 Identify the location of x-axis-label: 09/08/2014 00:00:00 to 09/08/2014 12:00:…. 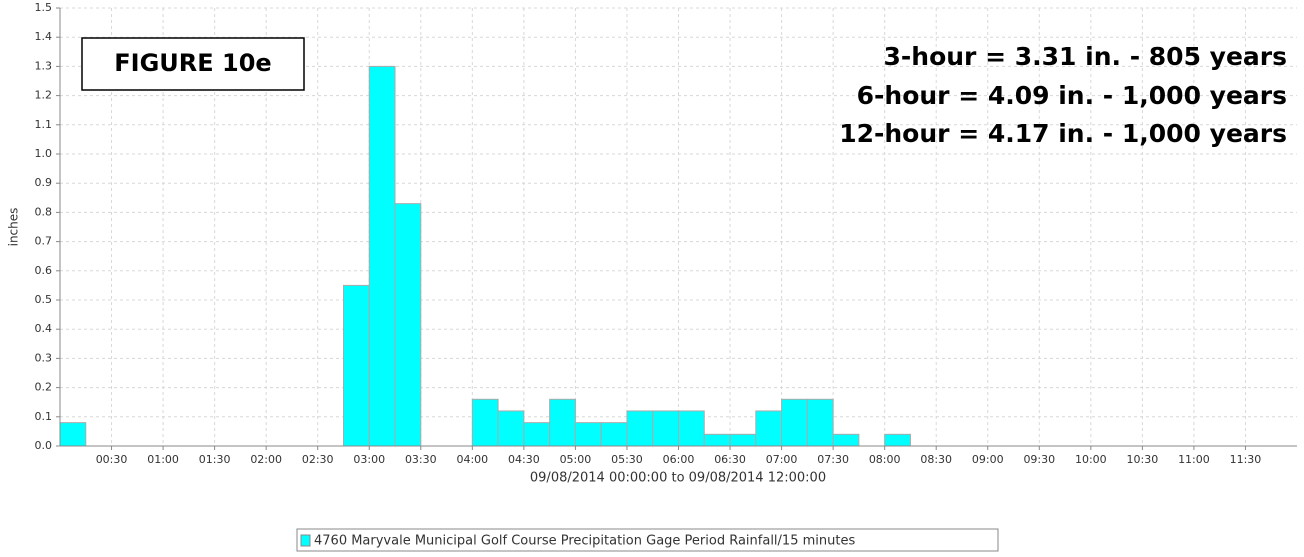
(678, 478).